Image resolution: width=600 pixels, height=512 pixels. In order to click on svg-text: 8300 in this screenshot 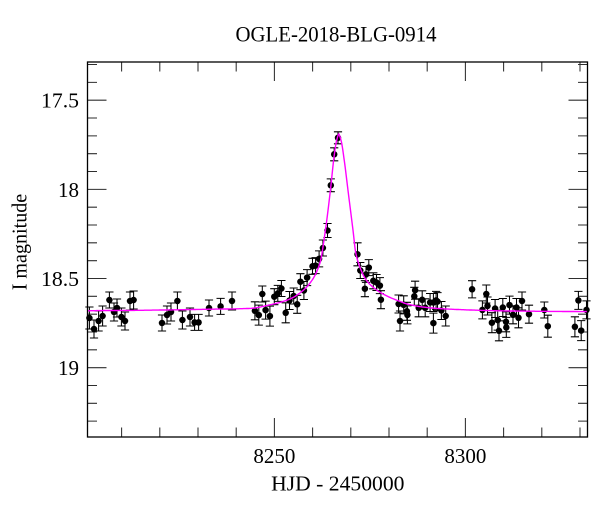, I will do `click(465, 456)`.